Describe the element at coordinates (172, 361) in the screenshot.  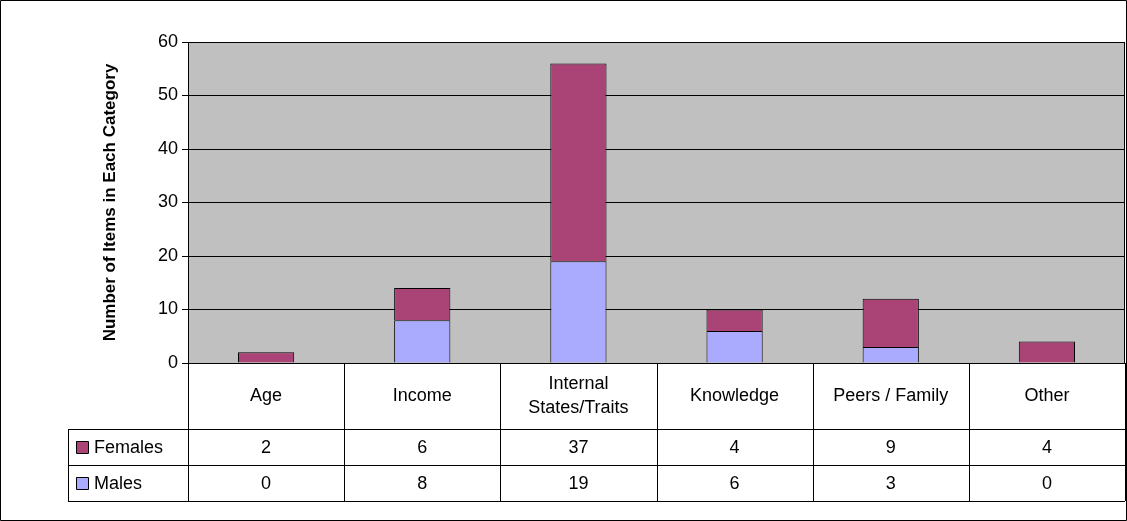
I see `y-tick-label: 0` at that location.